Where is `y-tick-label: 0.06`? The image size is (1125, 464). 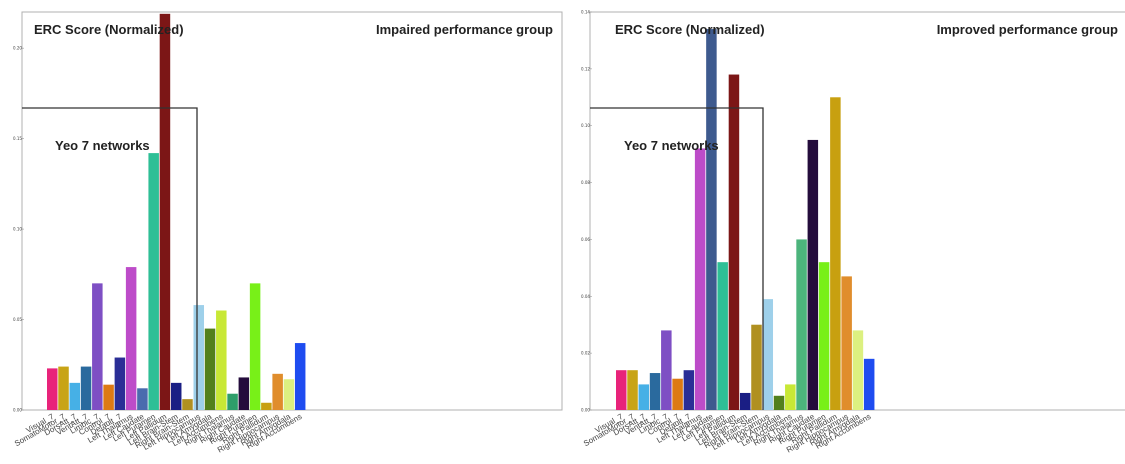 y-tick-label: 0.06 is located at coordinates (585, 239).